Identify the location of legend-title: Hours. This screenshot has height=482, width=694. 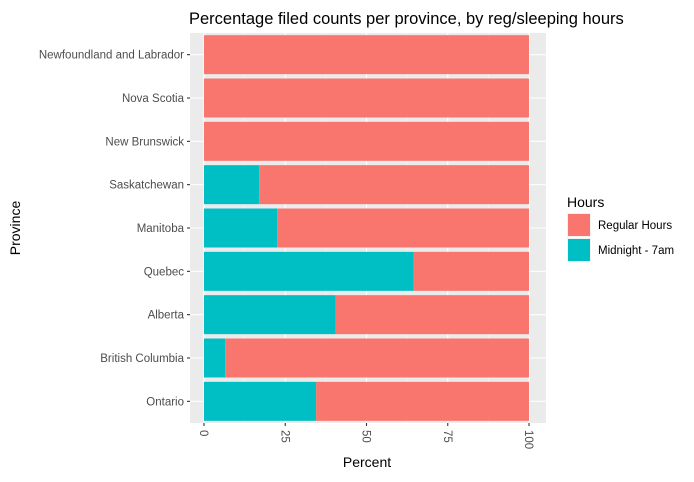
(585, 202).